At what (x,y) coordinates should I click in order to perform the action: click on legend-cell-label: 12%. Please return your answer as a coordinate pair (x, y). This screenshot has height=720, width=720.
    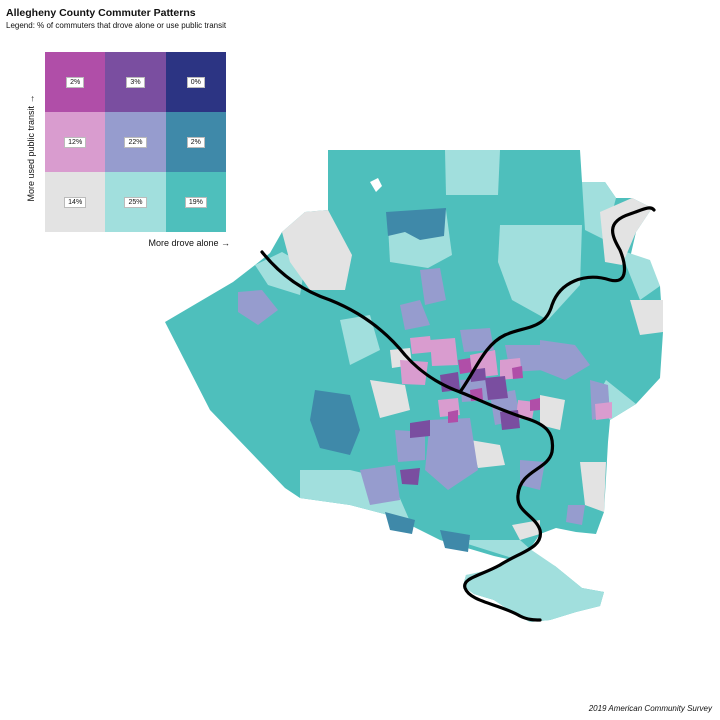
    Looking at the image, I should click on (75, 142).